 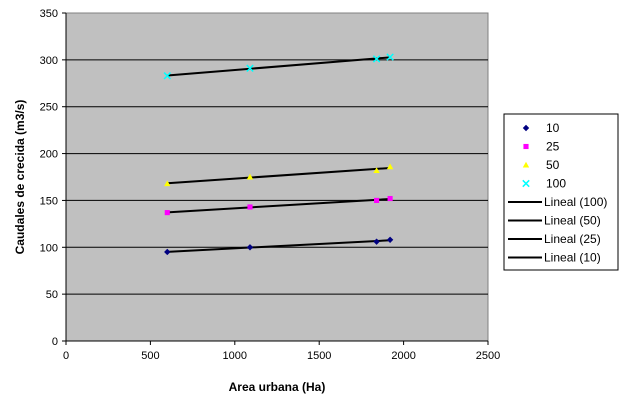 What do you see at coordinates (49, 155) in the screenshot?
I see `y-tick-label: 200` at bounding box center [49, 155].